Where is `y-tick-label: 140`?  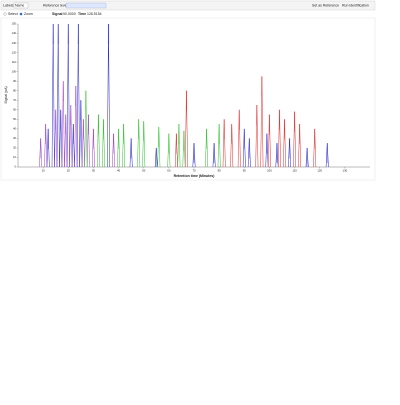
y-tick-label: 140 is located at coordinates (14, 33).